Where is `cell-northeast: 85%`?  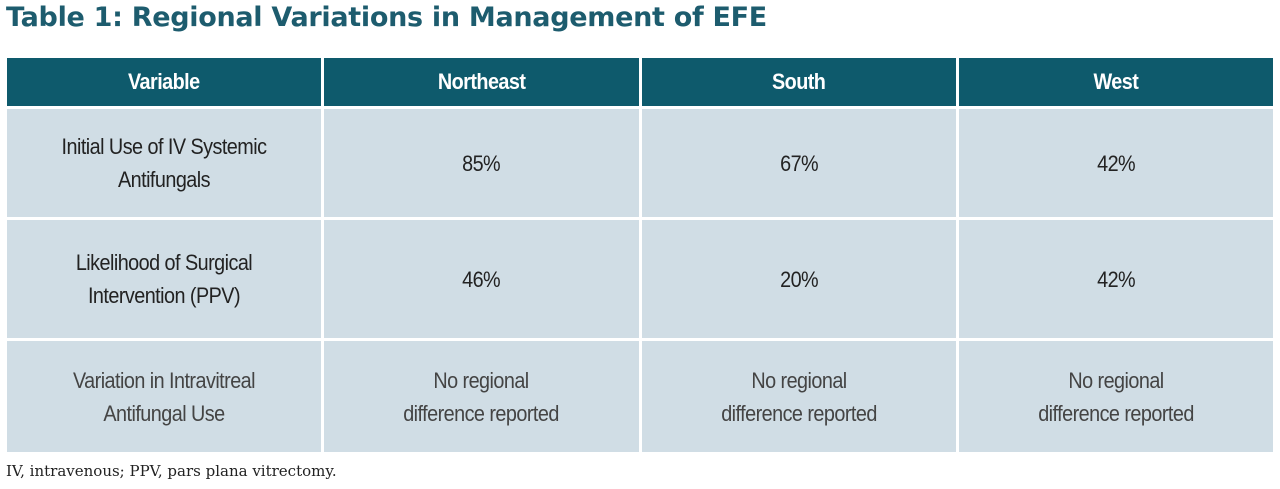 cell-northeast: 85% is located at coordinates (481, 163).